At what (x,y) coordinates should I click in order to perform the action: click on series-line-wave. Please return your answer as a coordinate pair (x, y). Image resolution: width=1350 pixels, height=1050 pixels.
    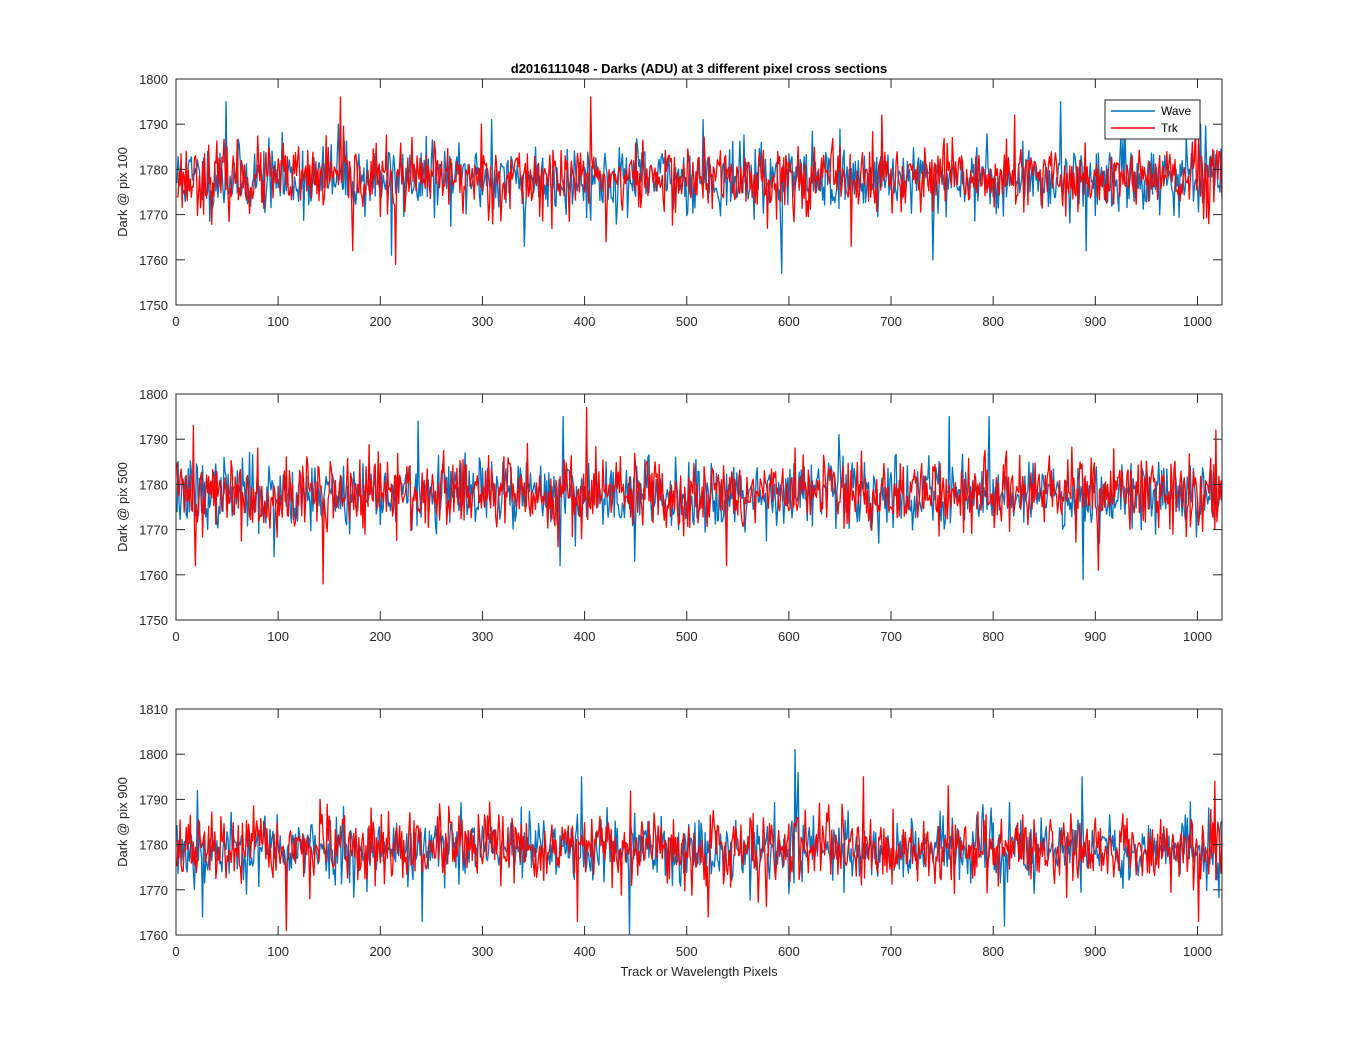
    Looking at the image, I should click on (699, 497).